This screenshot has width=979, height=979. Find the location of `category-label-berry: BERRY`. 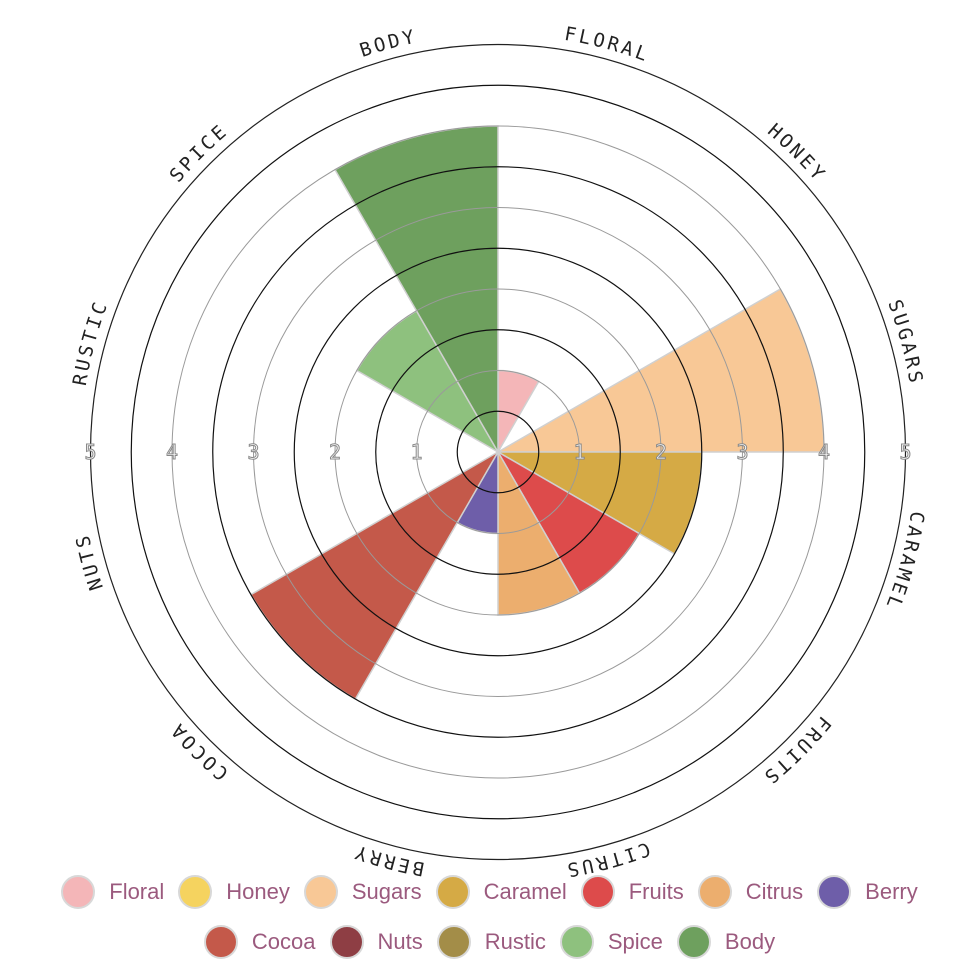

category-label-berry: BERRY is located at coordinates (388, 860).